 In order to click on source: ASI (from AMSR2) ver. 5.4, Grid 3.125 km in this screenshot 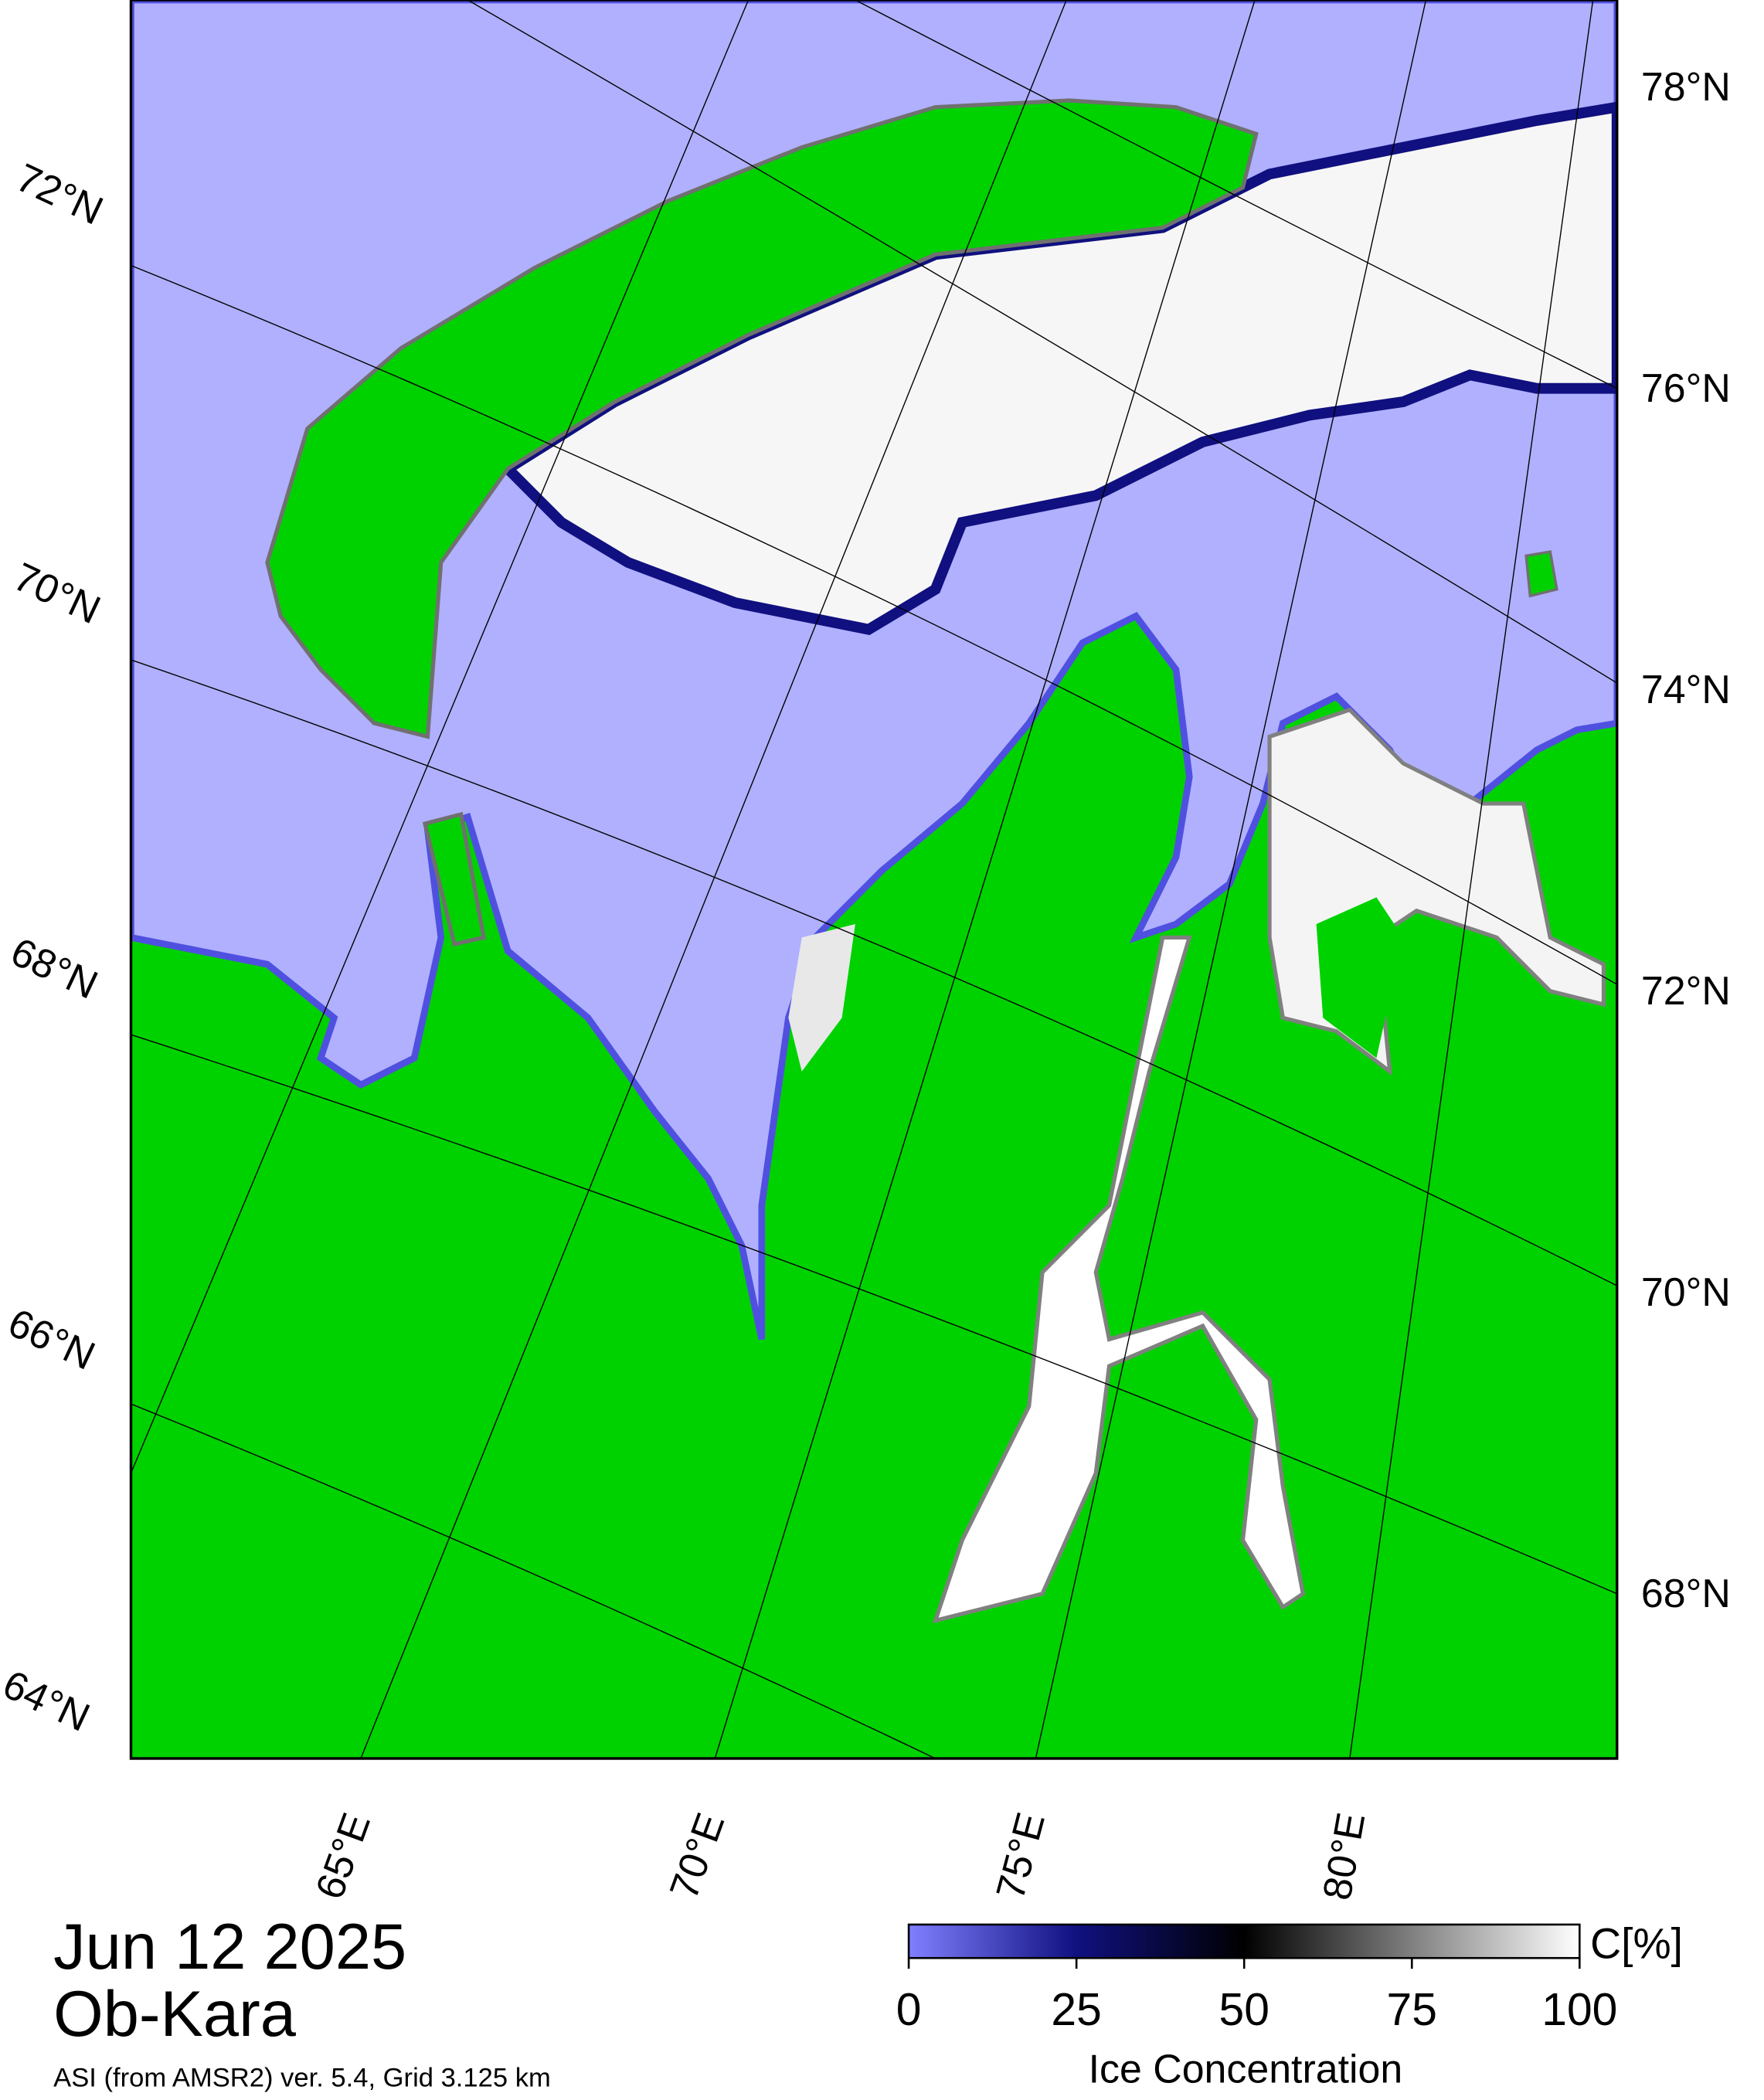, I will do `click(302, 2078)`.